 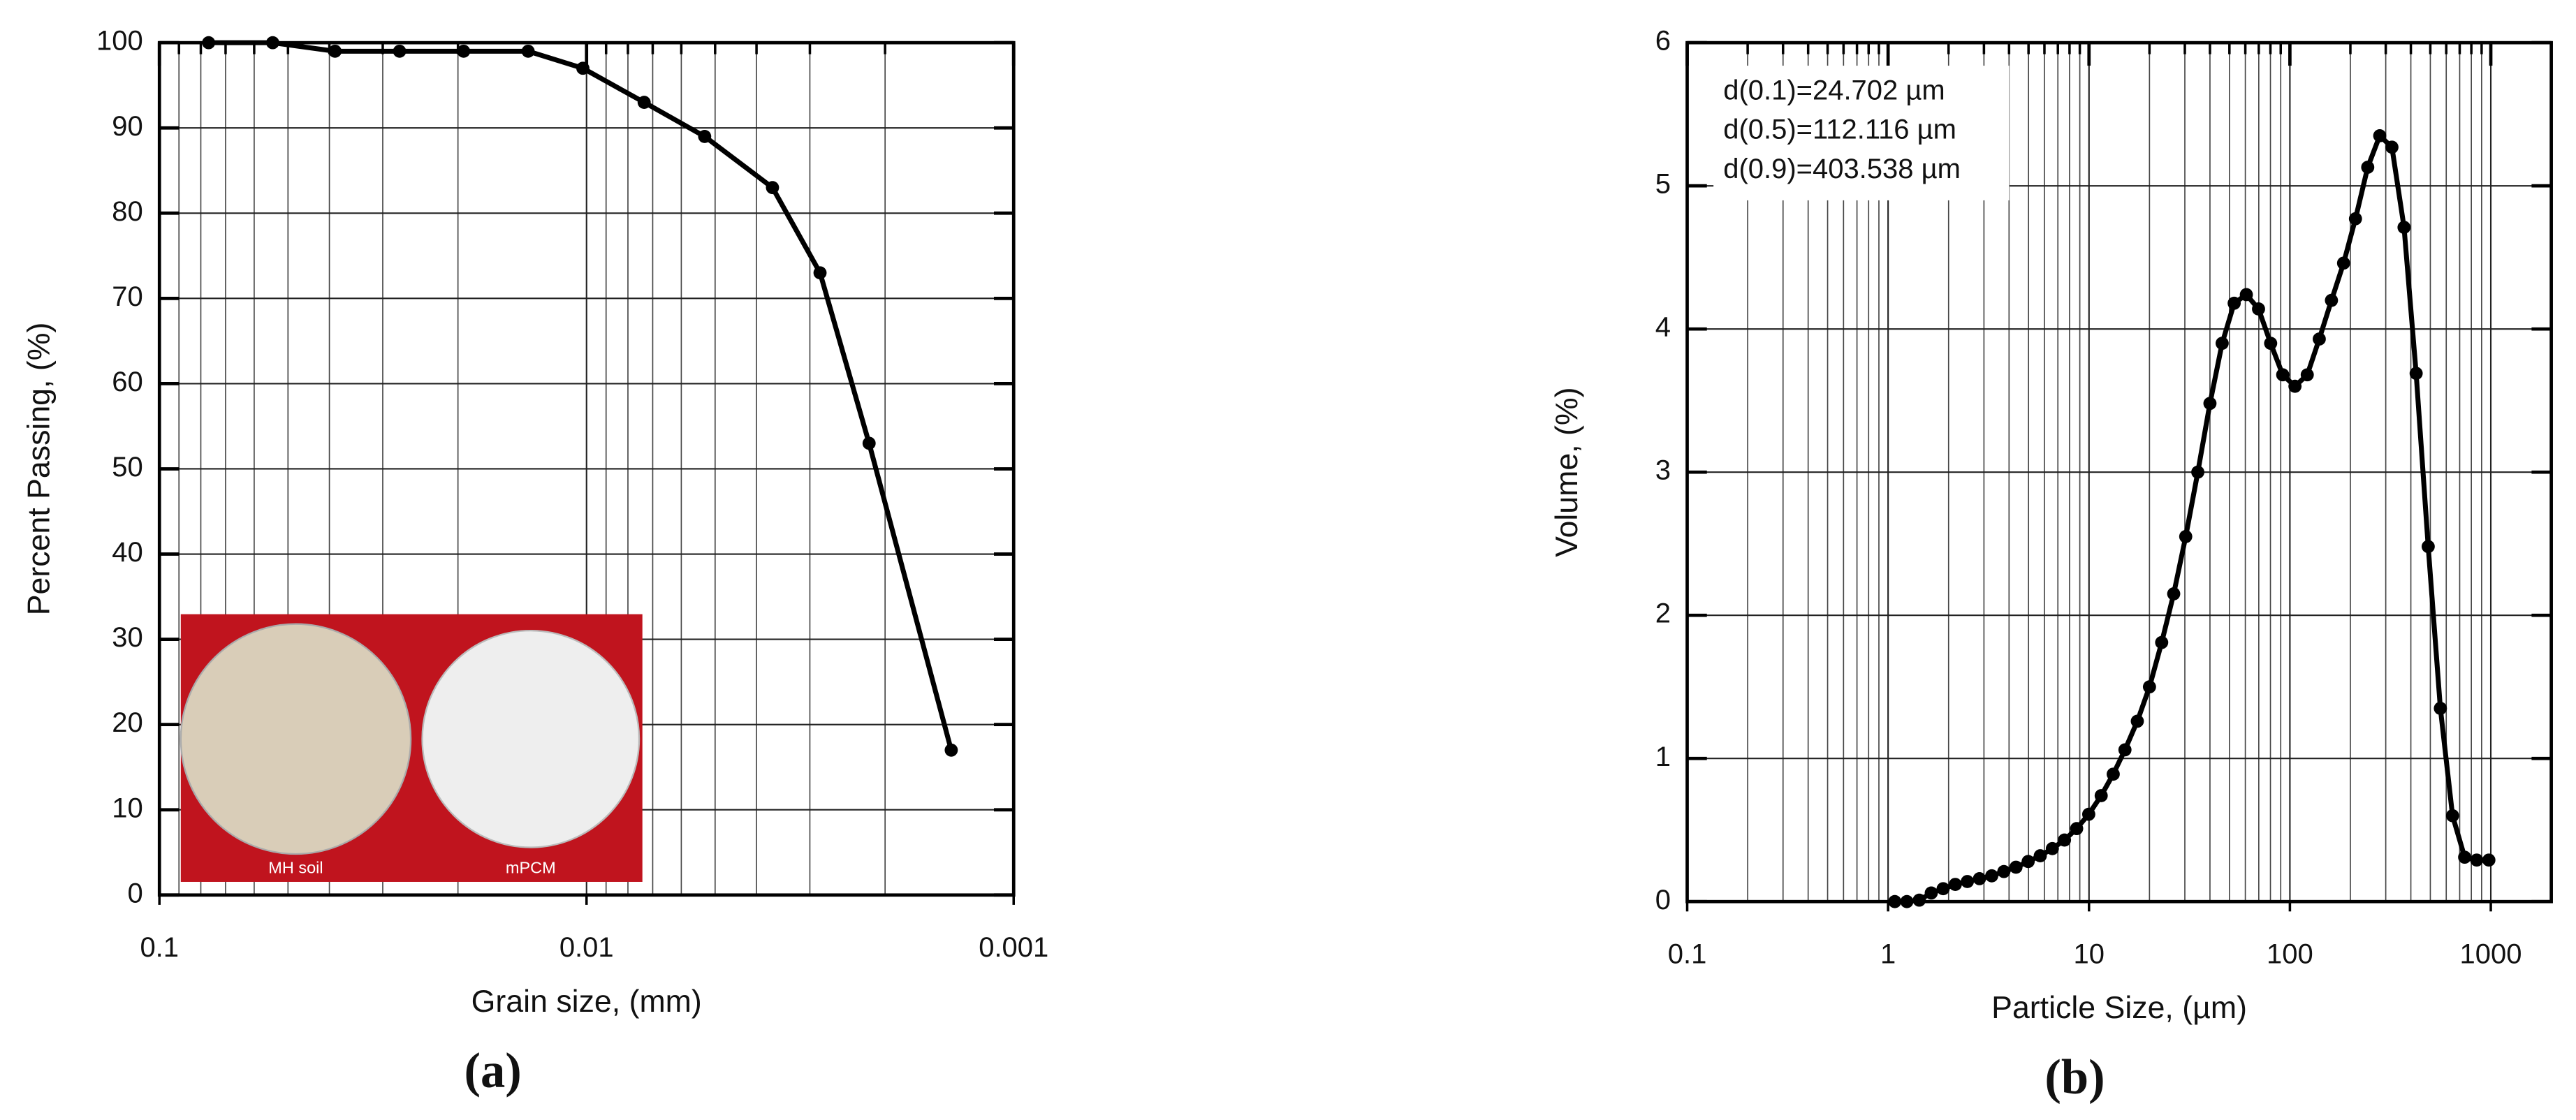 I want to click on annotation: d(0.1)=24.702 µm, so click(x=1834, y=90).